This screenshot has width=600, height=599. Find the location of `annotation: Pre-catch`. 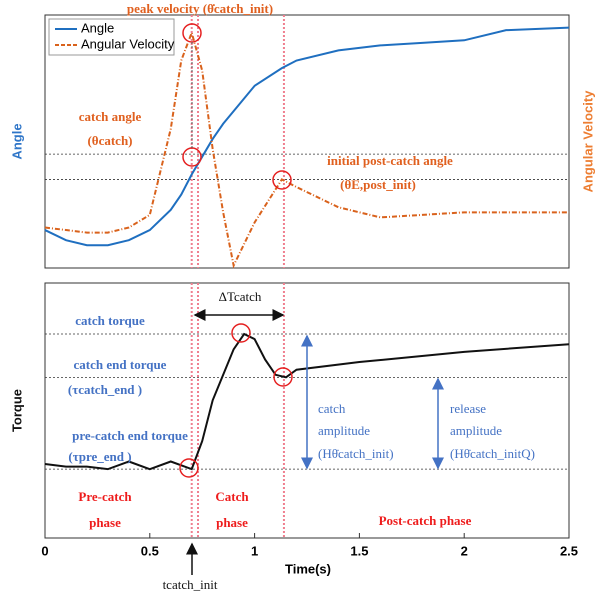

annotation: Pre-catch is located at coordinates (105, 496).